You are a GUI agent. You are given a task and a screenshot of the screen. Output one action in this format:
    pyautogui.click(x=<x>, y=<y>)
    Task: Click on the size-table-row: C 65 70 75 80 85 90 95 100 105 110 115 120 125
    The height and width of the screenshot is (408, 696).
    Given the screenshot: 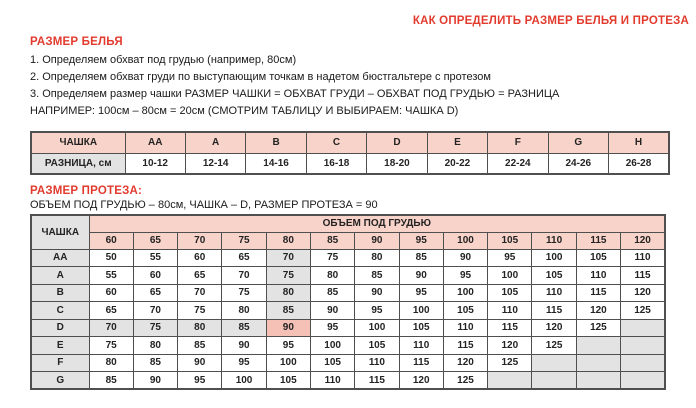 What is the action you would take?
    pyautogui.click(x=348, y=310)
    